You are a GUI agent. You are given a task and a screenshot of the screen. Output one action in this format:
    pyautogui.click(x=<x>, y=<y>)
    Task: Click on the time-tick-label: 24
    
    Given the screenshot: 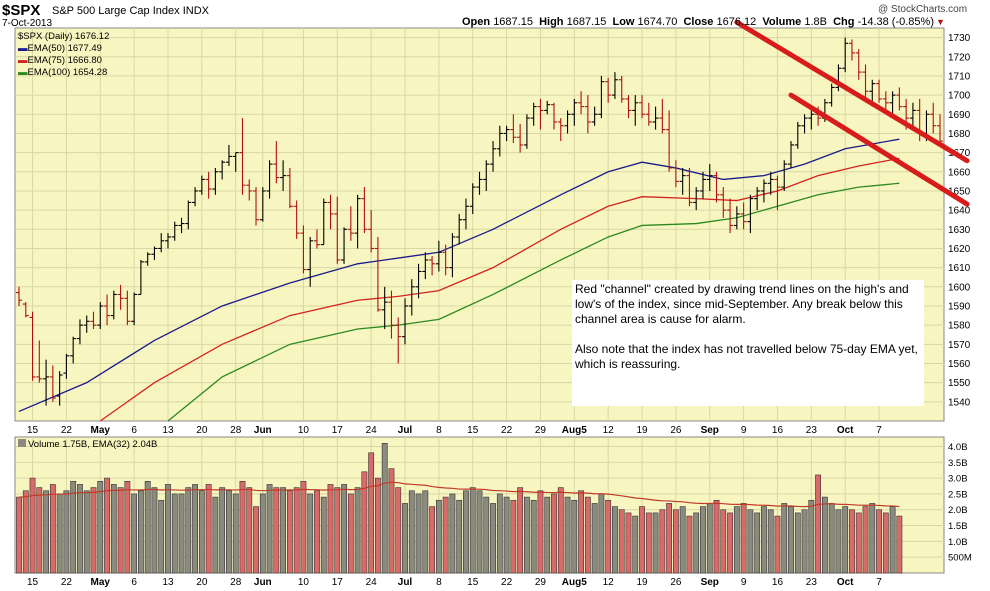 What is the action you would take?
    pyautogui.click(x=372, y=582)
    